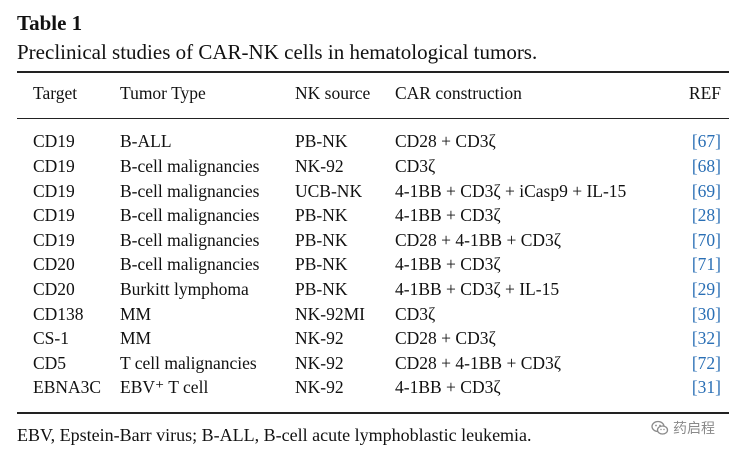 The height and width of the screenshot is (457, 746). Describe the element at coordinates (706, 314) in the screenshot. I see `reference-link: [30]` at that location.